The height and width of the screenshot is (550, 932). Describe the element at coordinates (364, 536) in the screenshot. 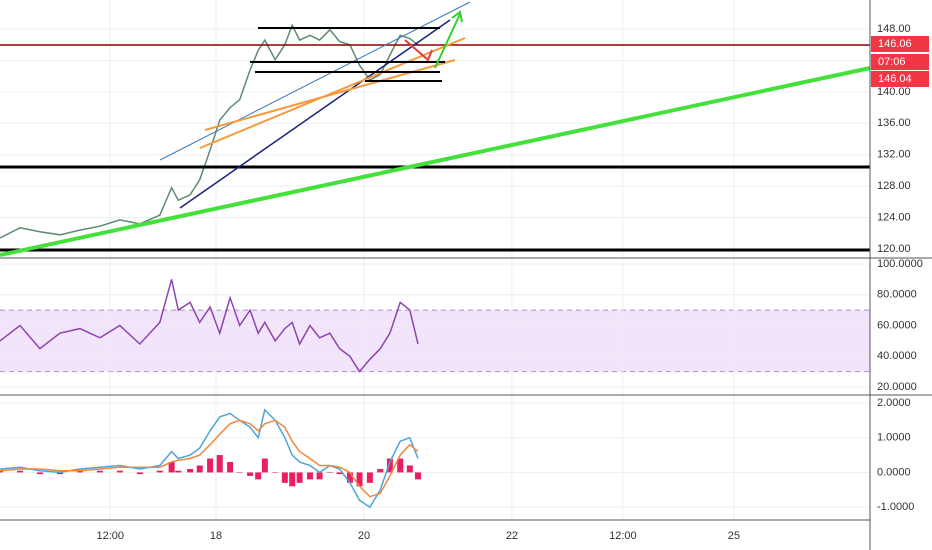

I see `x-tick-label: 20` at that location.